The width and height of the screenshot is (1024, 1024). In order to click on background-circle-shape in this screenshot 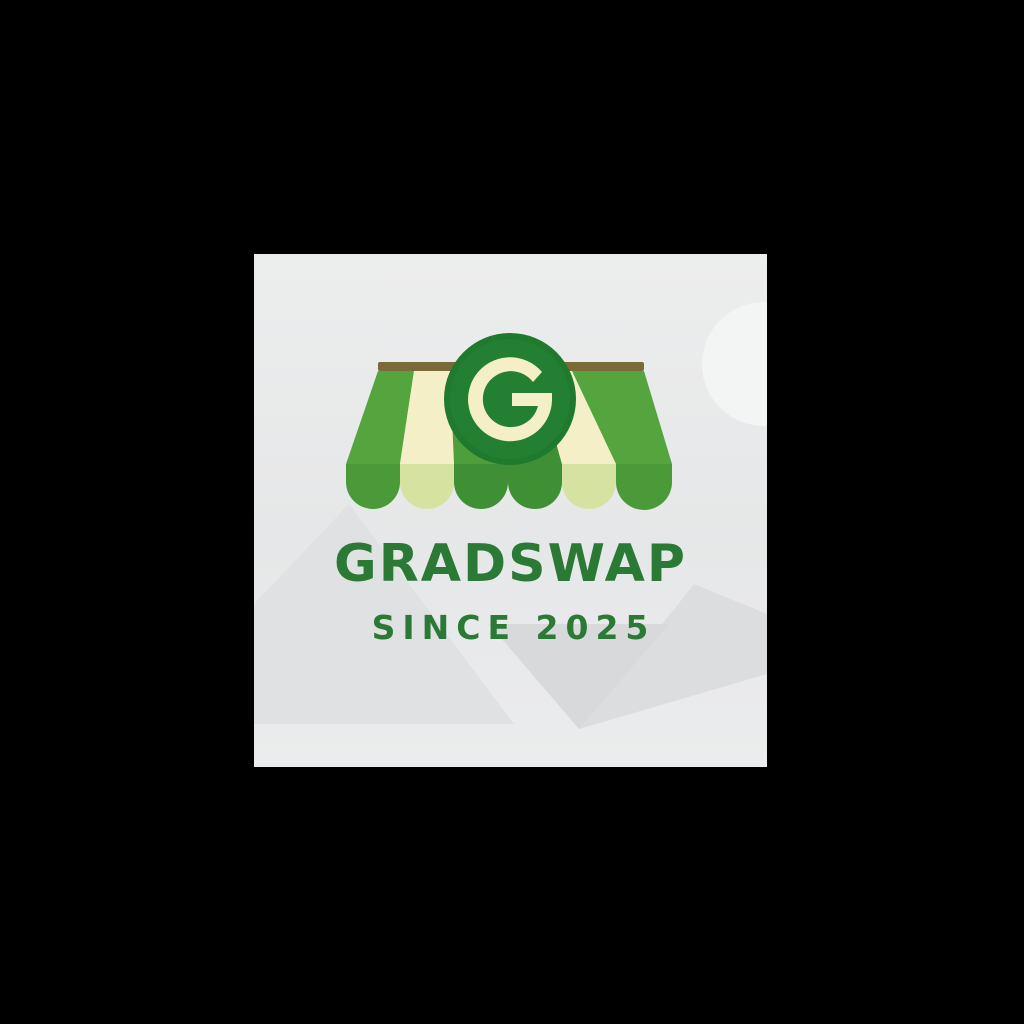, I will do `click(734, 364)`.